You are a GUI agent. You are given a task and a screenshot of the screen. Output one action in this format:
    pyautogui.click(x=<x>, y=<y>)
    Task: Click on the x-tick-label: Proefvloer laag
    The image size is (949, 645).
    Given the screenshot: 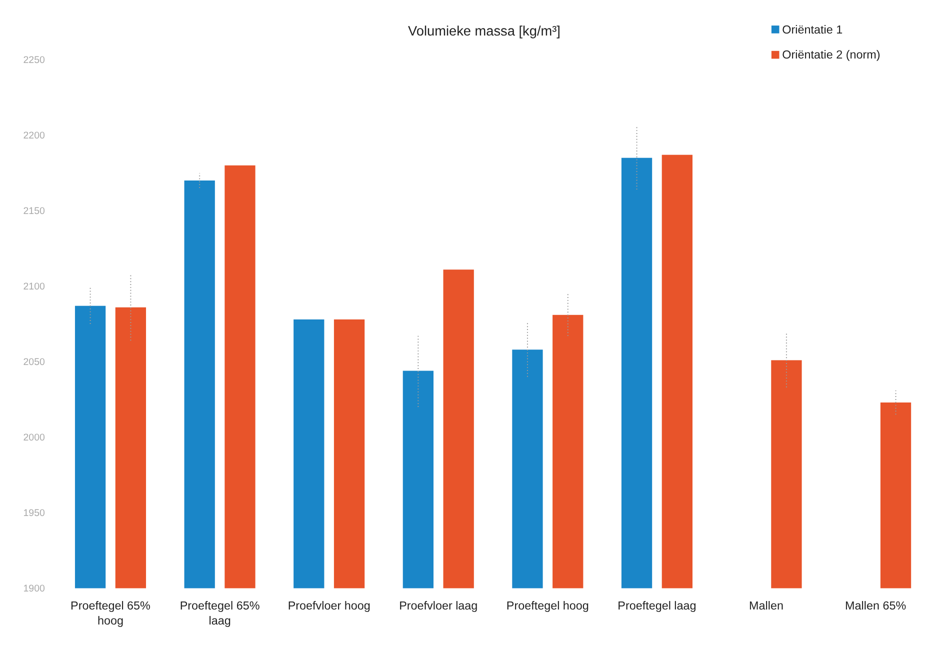 What is the action you would take?
    pyautogui.click(x=438, y=606)
    